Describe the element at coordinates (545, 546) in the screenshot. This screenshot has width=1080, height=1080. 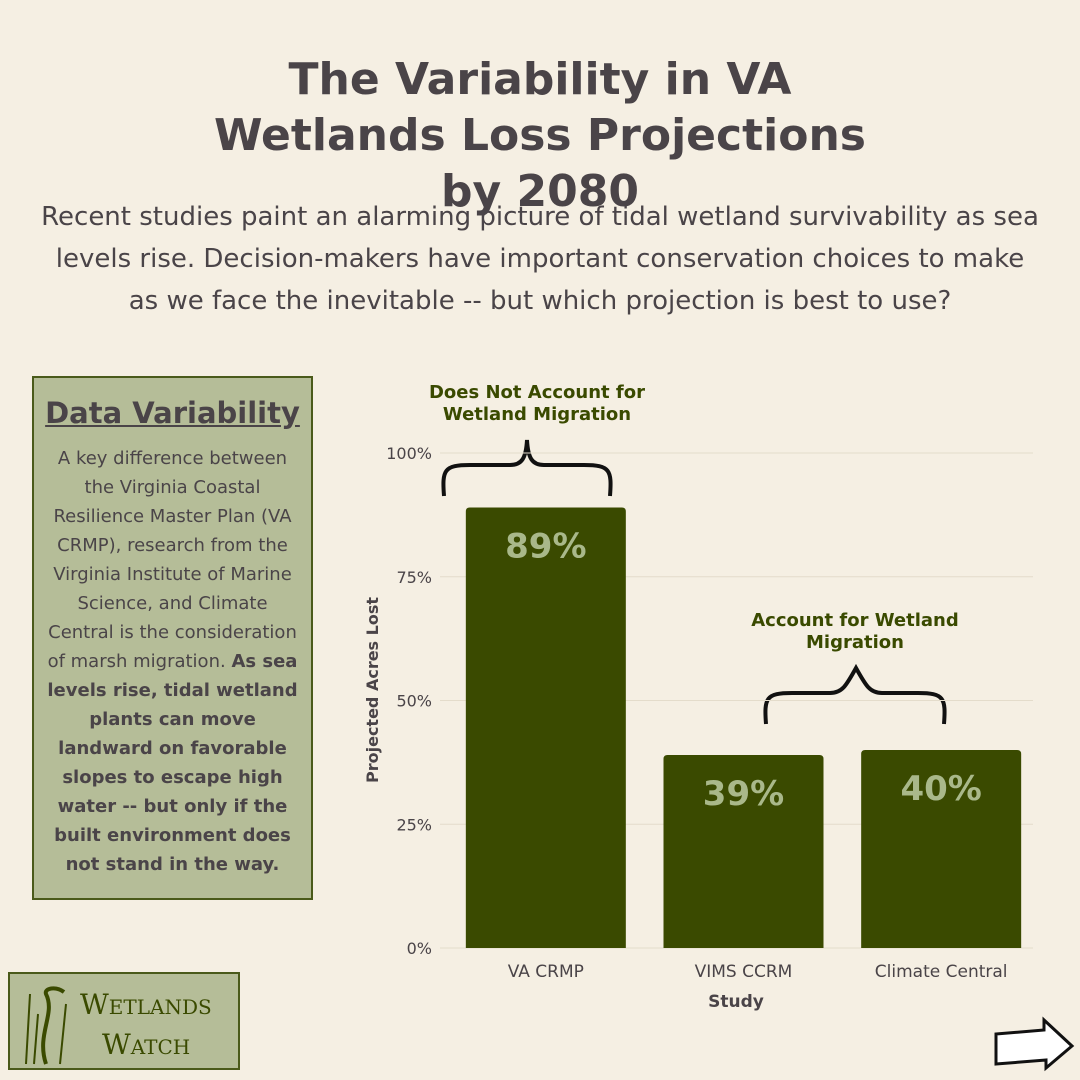
I see `value-label: 89%` at that location.